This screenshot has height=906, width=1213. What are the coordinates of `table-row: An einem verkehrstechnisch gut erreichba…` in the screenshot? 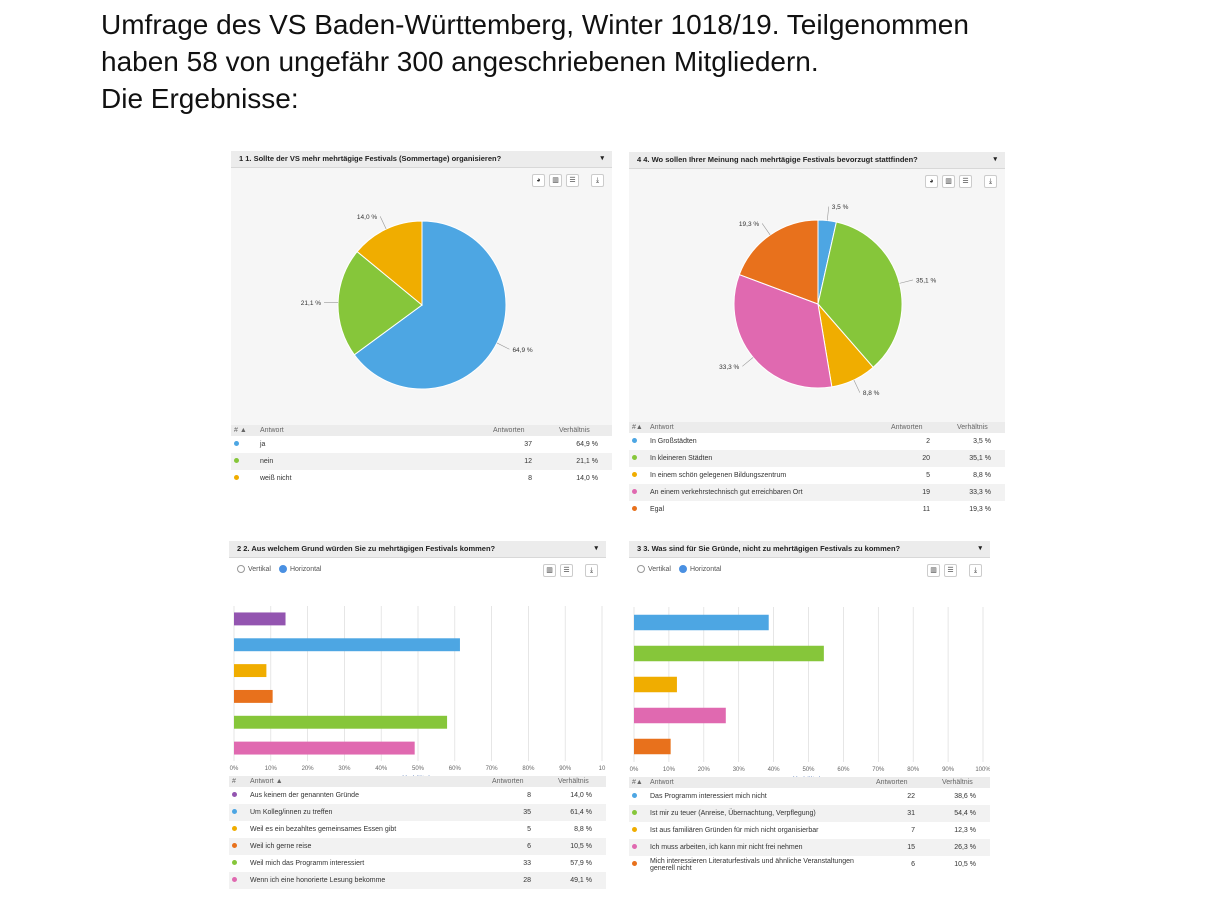 It's located at (817, 492).